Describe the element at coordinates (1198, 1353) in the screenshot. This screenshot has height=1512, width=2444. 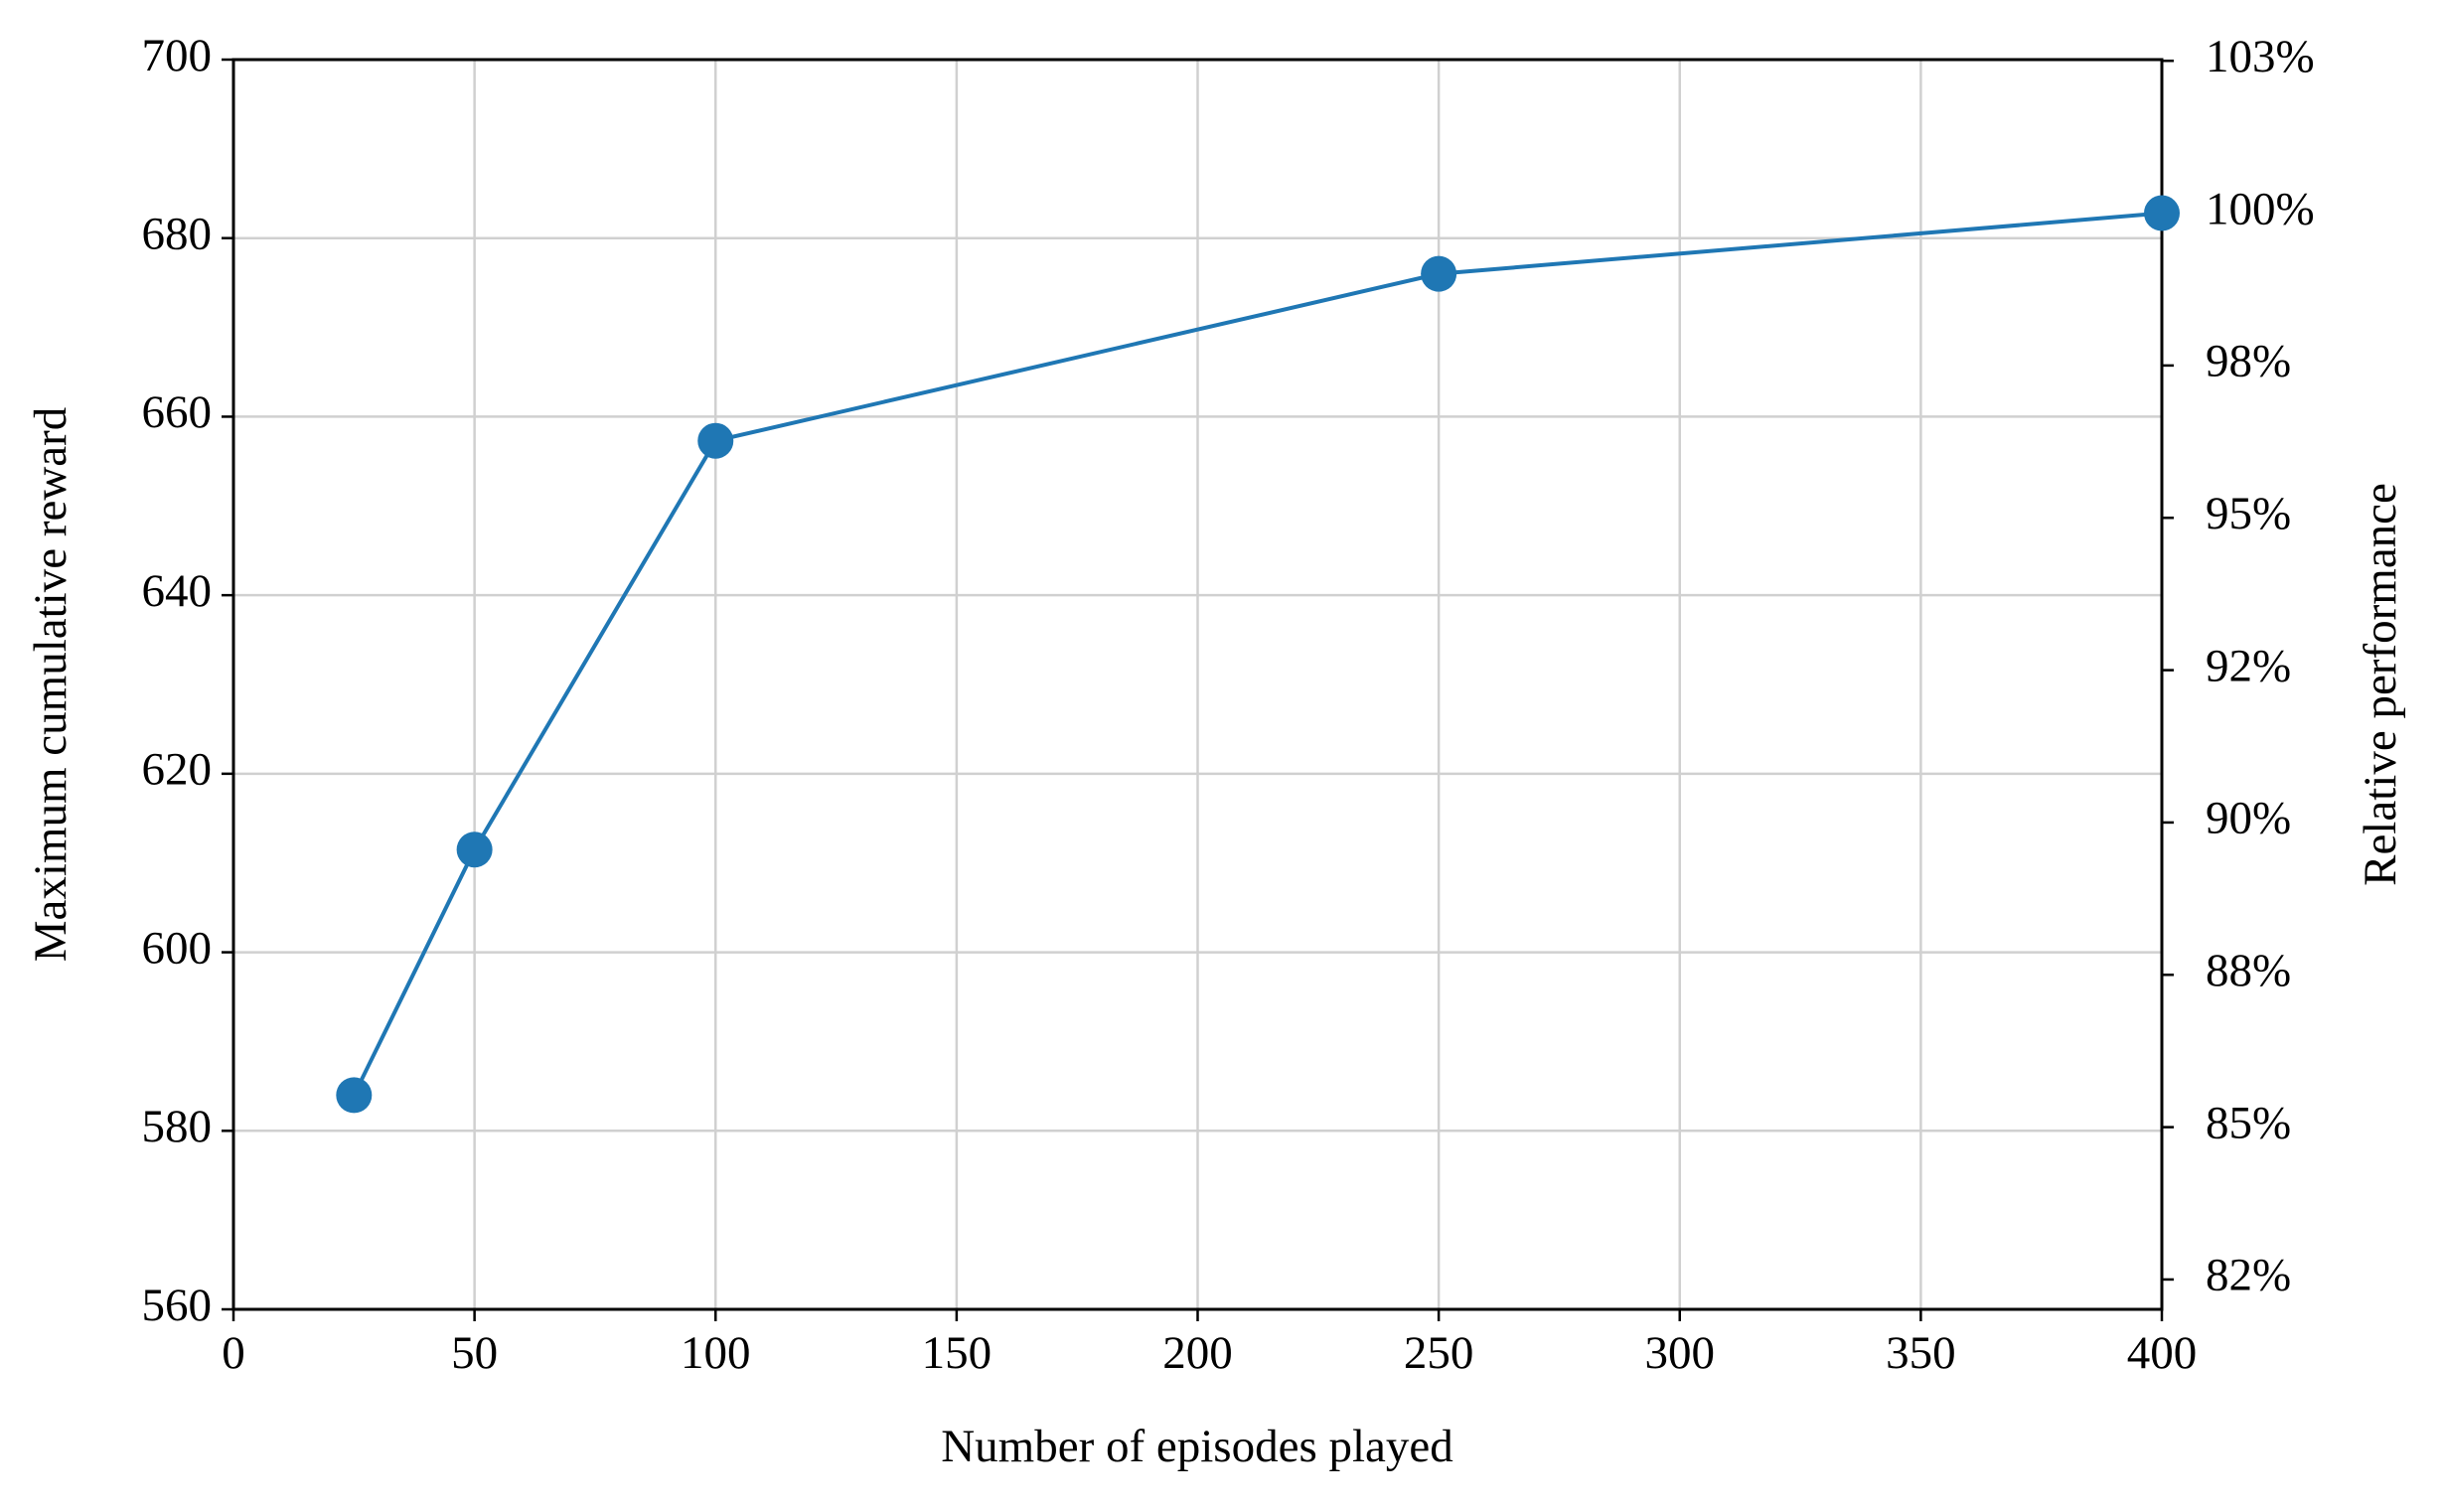
I see `x-tick-label: 200` at that location.